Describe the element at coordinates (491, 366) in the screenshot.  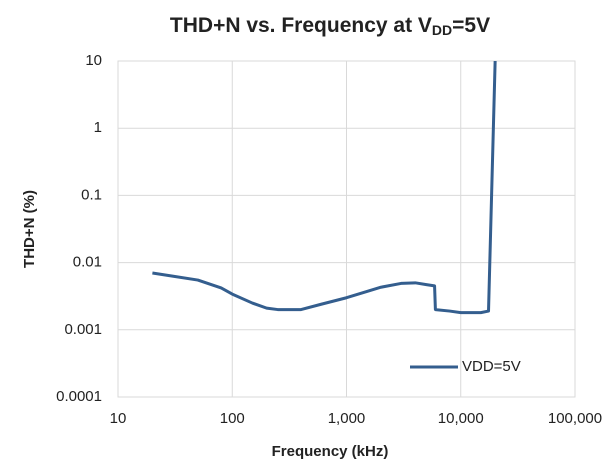
I see `legend-label: VDD=5V` at that location.